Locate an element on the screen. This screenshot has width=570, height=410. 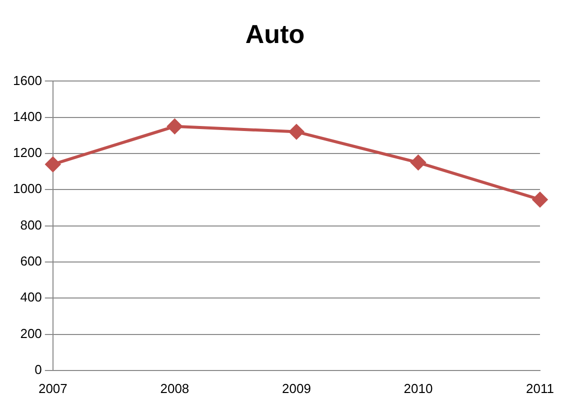
x-tick-label: 2010 is located at coordinates (418, 388).